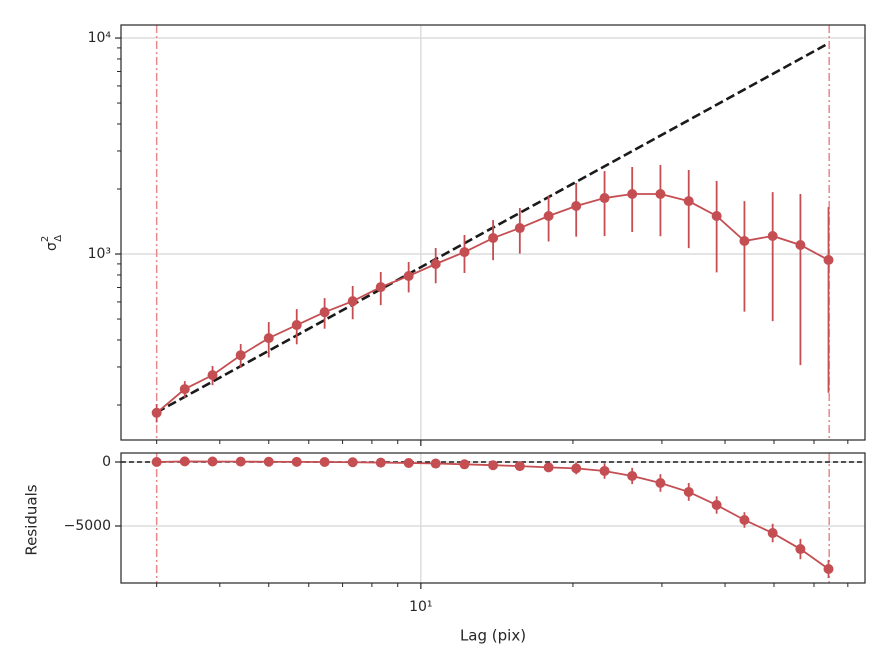 This screenshot has width=889, height=671. I want to click on series-line, so click(493, 515).